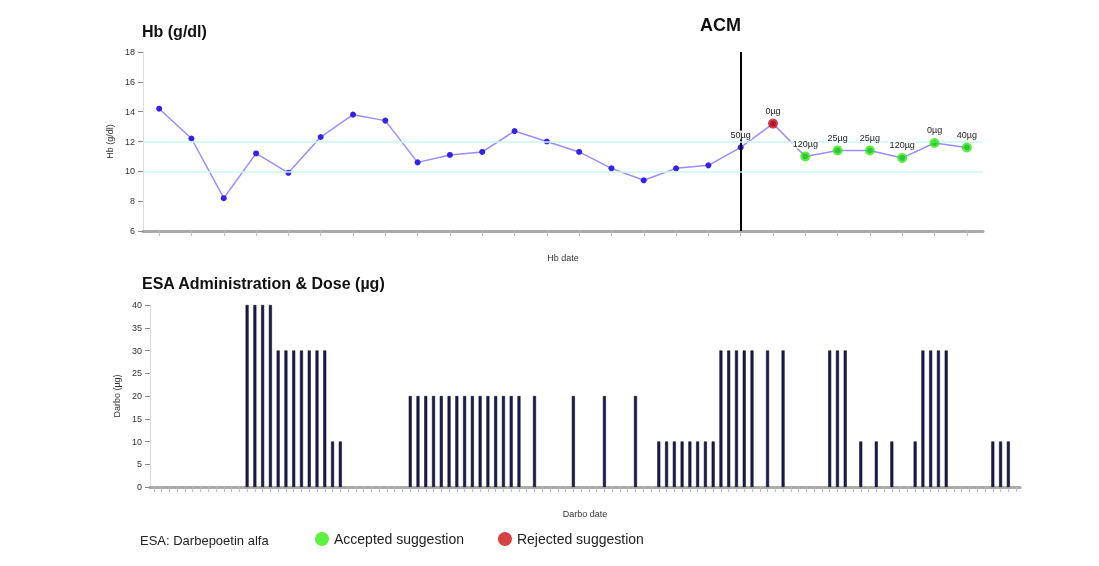  What do you see at coordinates (139, 464) in the screenshot?
I see `y-tick-label: 5` at bounding box center [139, 464].